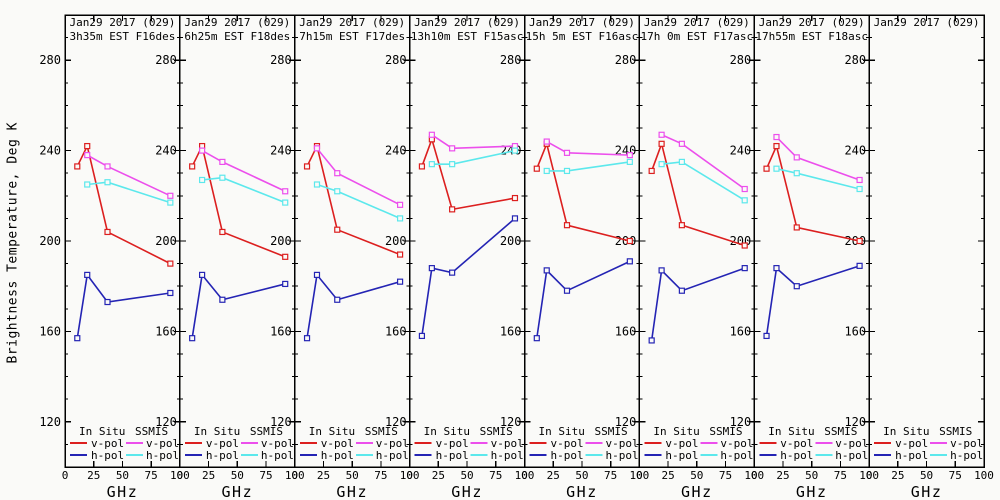 This screenshot has width=1000, height=500. I want to click on y-tick-label: 240, so click(166, 151).